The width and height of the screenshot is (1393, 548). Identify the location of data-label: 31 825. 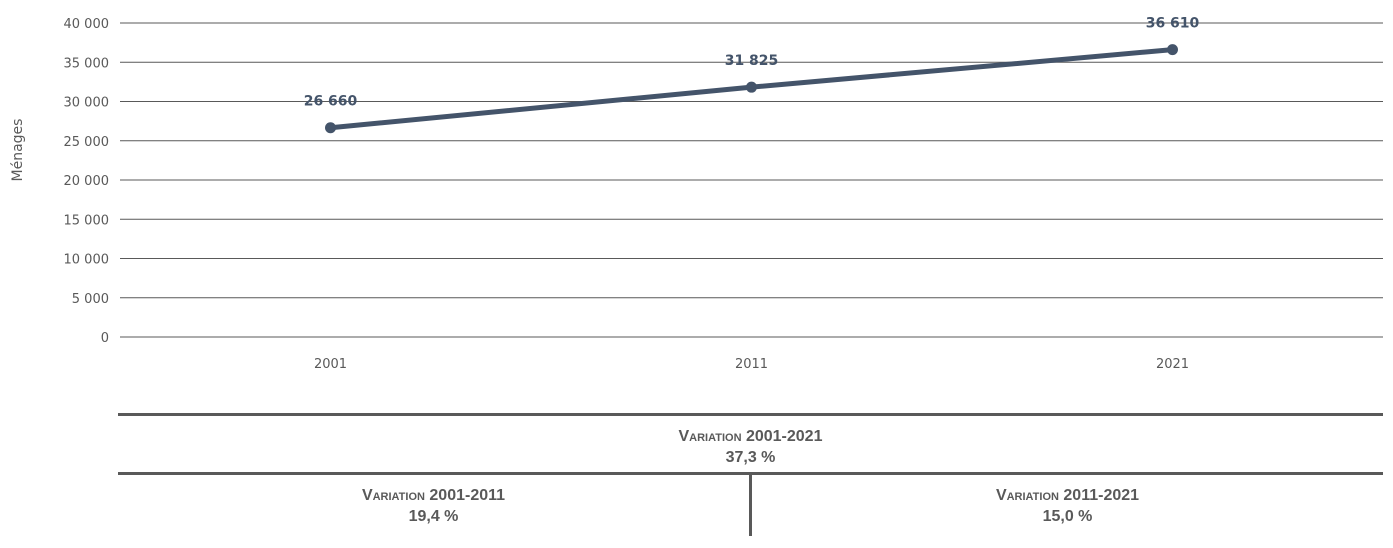
(752, 61).